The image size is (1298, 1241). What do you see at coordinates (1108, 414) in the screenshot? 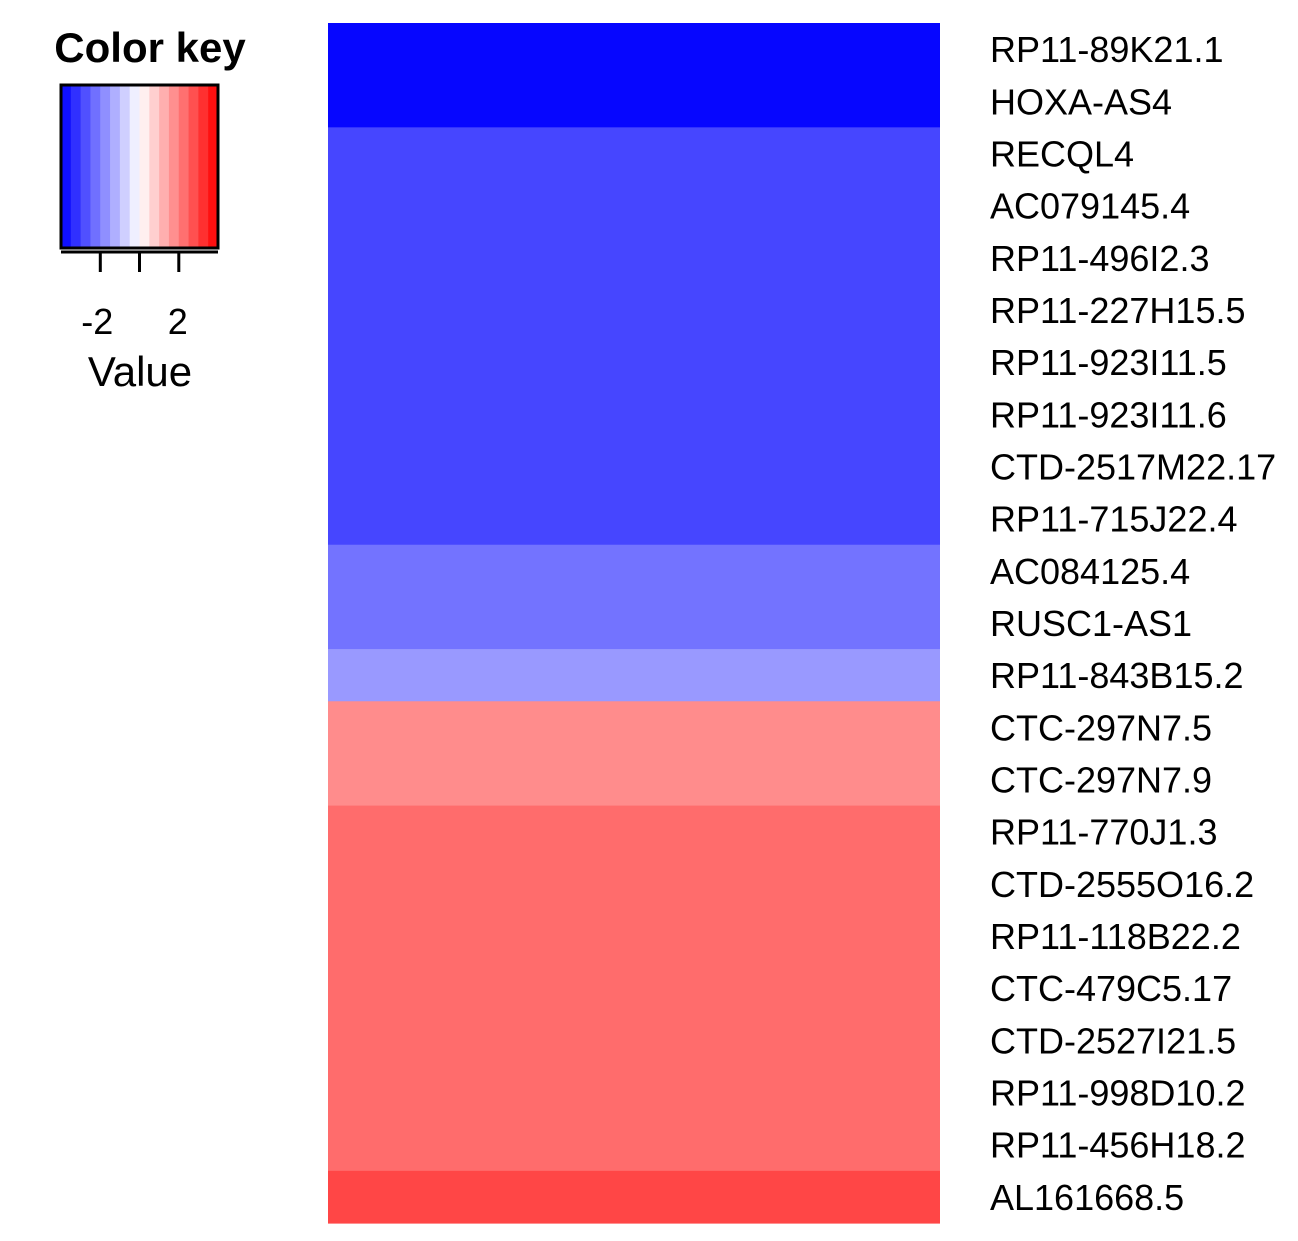
I see `row-label: RP11-923I11.6` at bounding box center [1108, 414].